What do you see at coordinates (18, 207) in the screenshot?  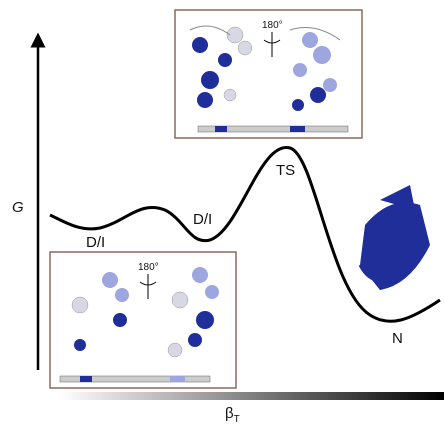 I see `y-label: G` at bounding box center [18, 207].